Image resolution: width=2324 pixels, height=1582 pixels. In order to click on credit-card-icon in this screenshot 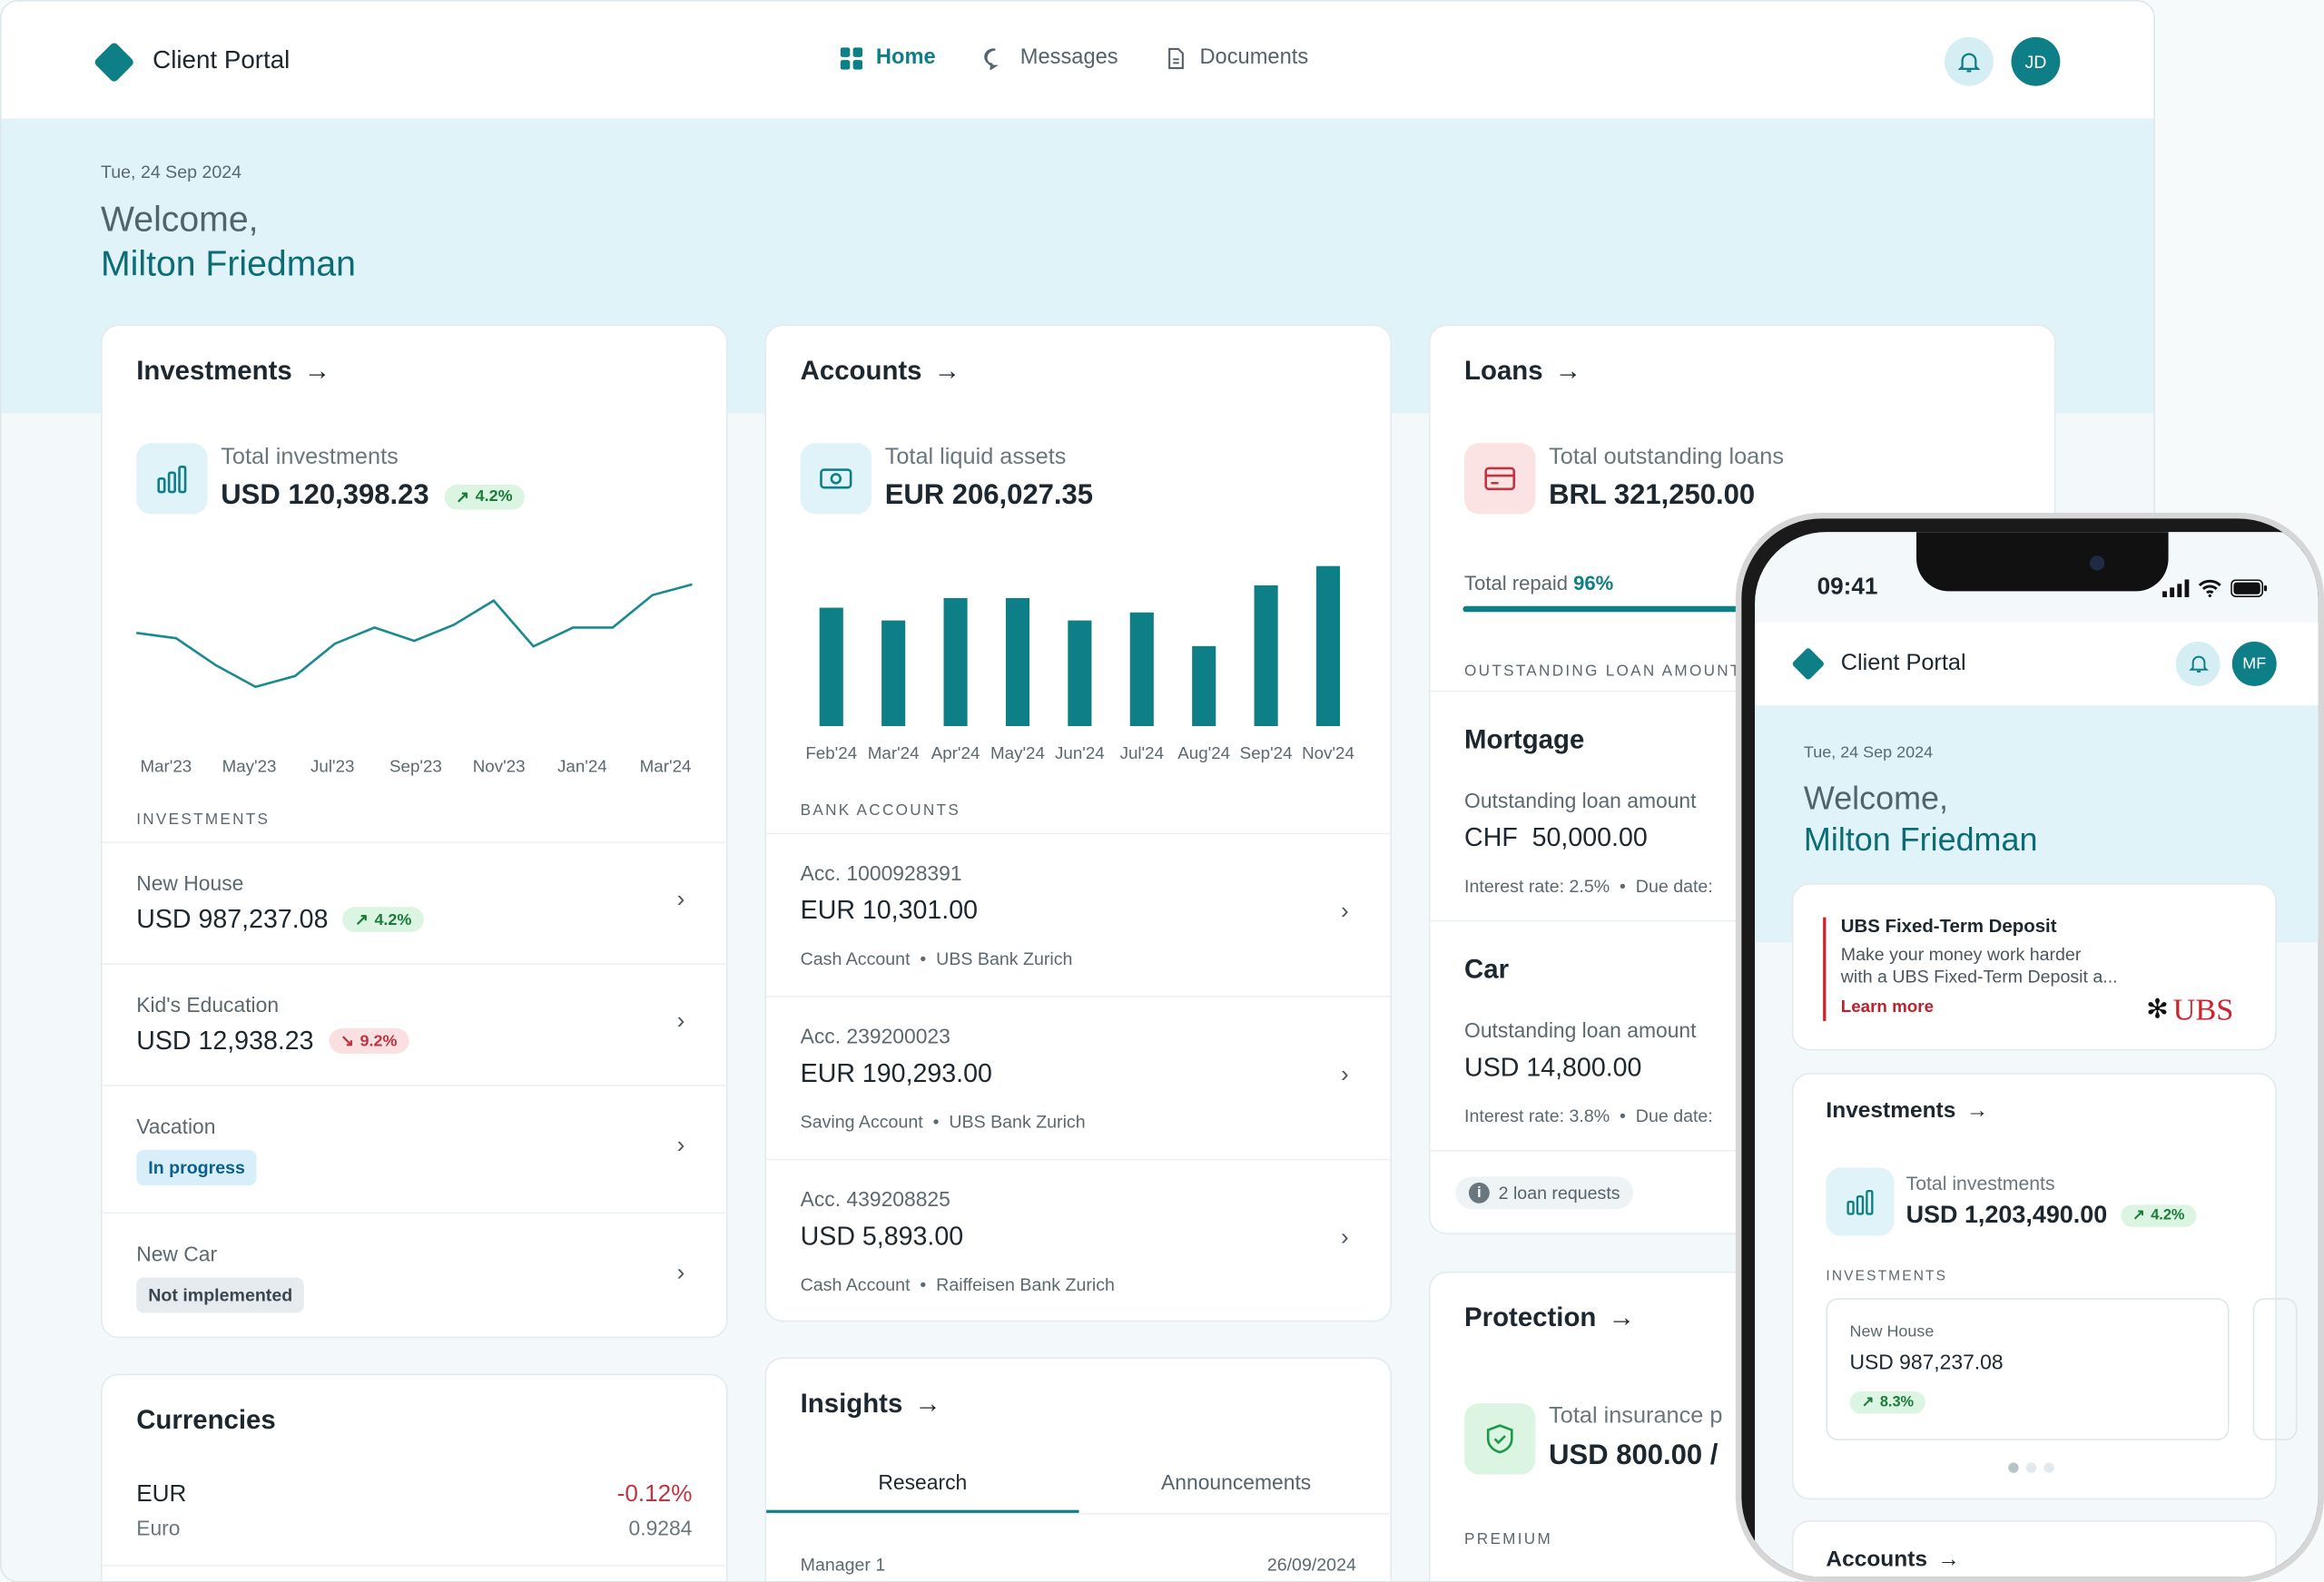, I will do `click(1500, 479)`.